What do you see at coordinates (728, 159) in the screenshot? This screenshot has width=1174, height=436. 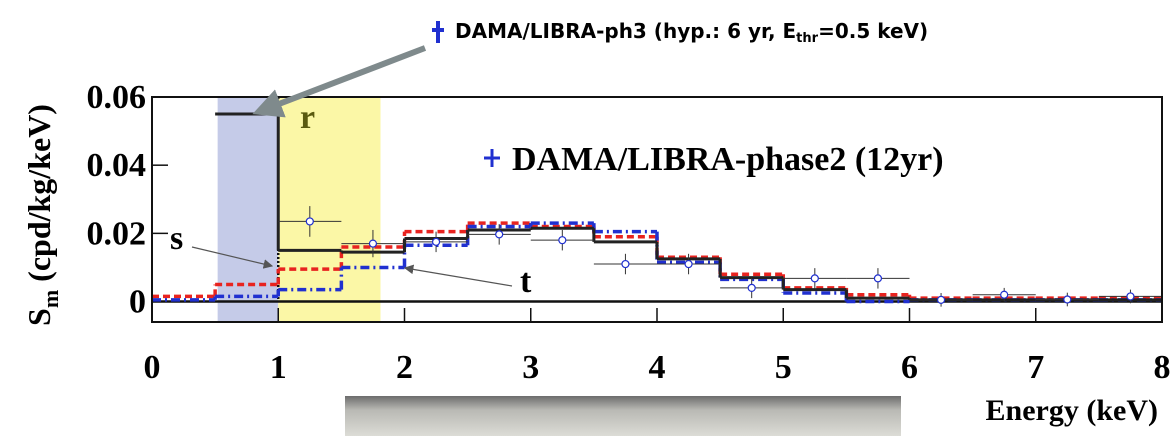 I see `legend-label: DAMA/LIBRA-phase2 (12yr)` at bounding box center [728, 159].